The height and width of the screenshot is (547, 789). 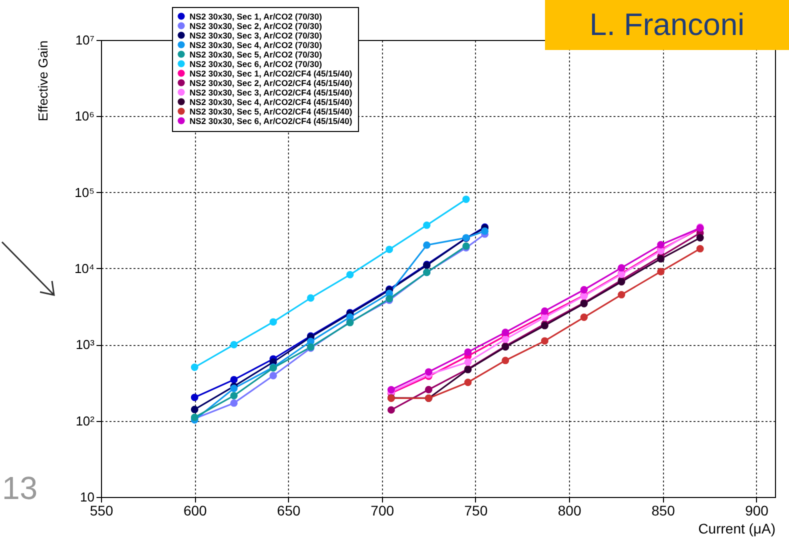 I want to click on legend-label: NS2 30x30, Sec 2, Ar/CO2/CF4 (45/15/40), so click(x=271, y=83).